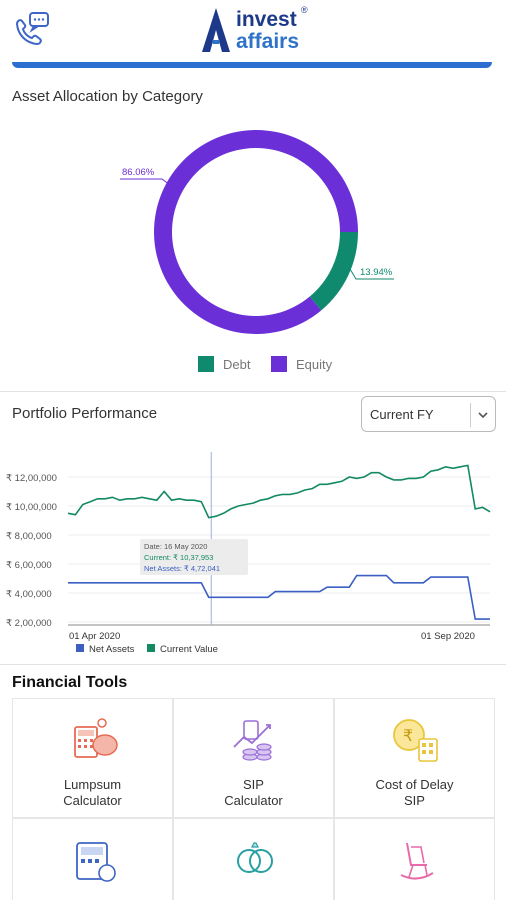 The width and height of the screenshot is (506, 900). Describe the element at coordinates (376, 272) in the screenshot. I see `donut-label-debt: 13.94%` at that location.